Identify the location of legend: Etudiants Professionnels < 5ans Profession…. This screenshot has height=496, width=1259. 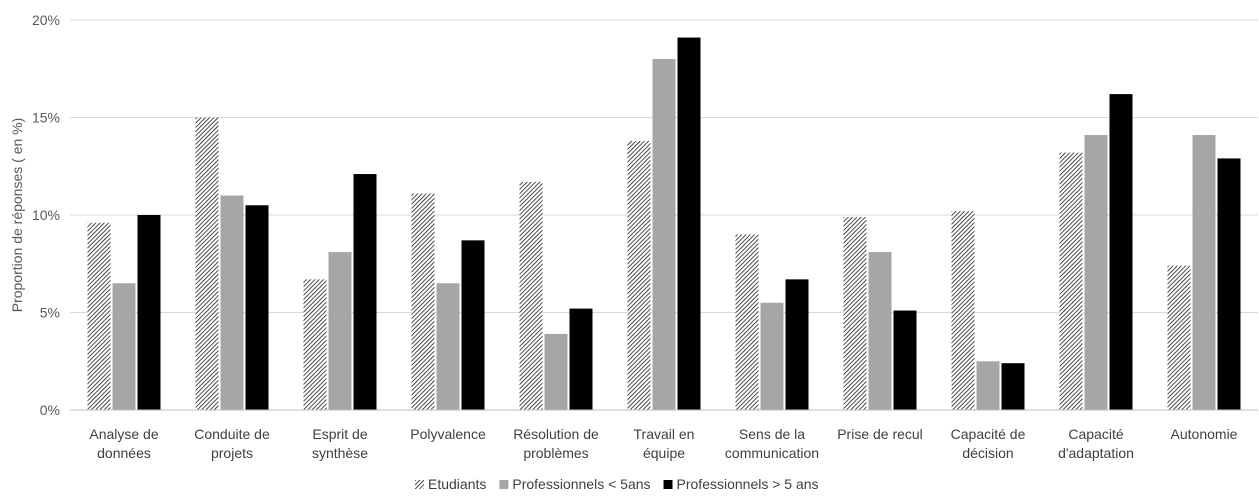
(617, 484).